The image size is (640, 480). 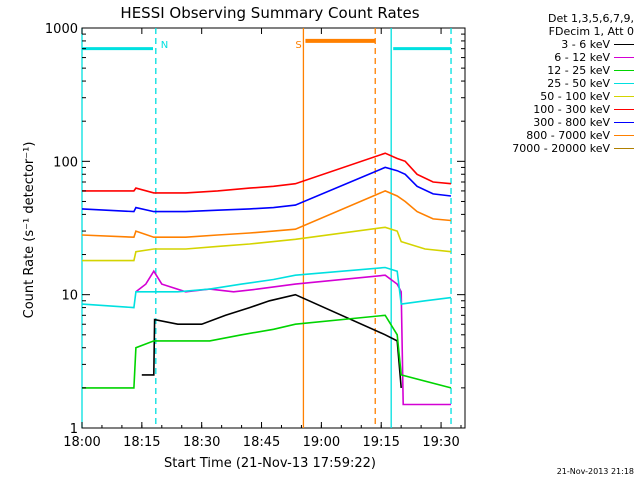 I want to click on x-tick-label: 19:15, so click(x=380, y=442).